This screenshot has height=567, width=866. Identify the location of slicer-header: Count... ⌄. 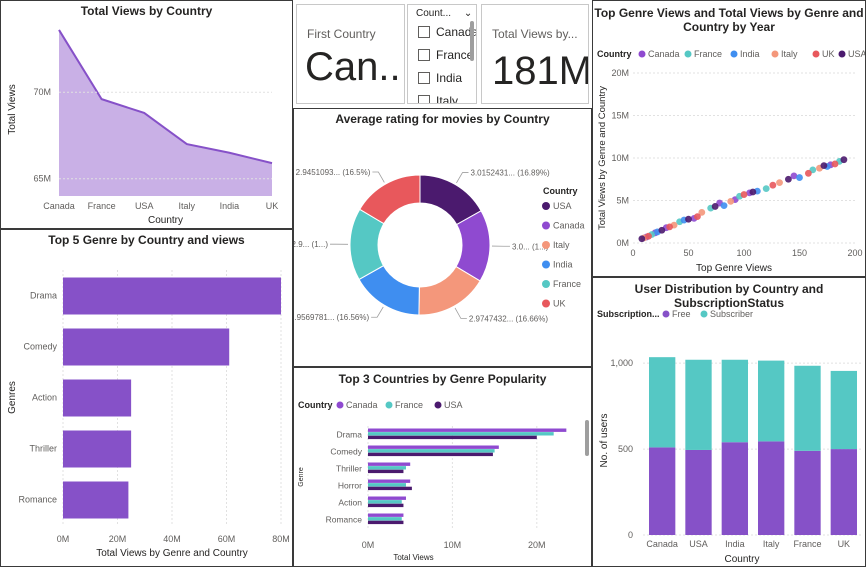
(444, 13).